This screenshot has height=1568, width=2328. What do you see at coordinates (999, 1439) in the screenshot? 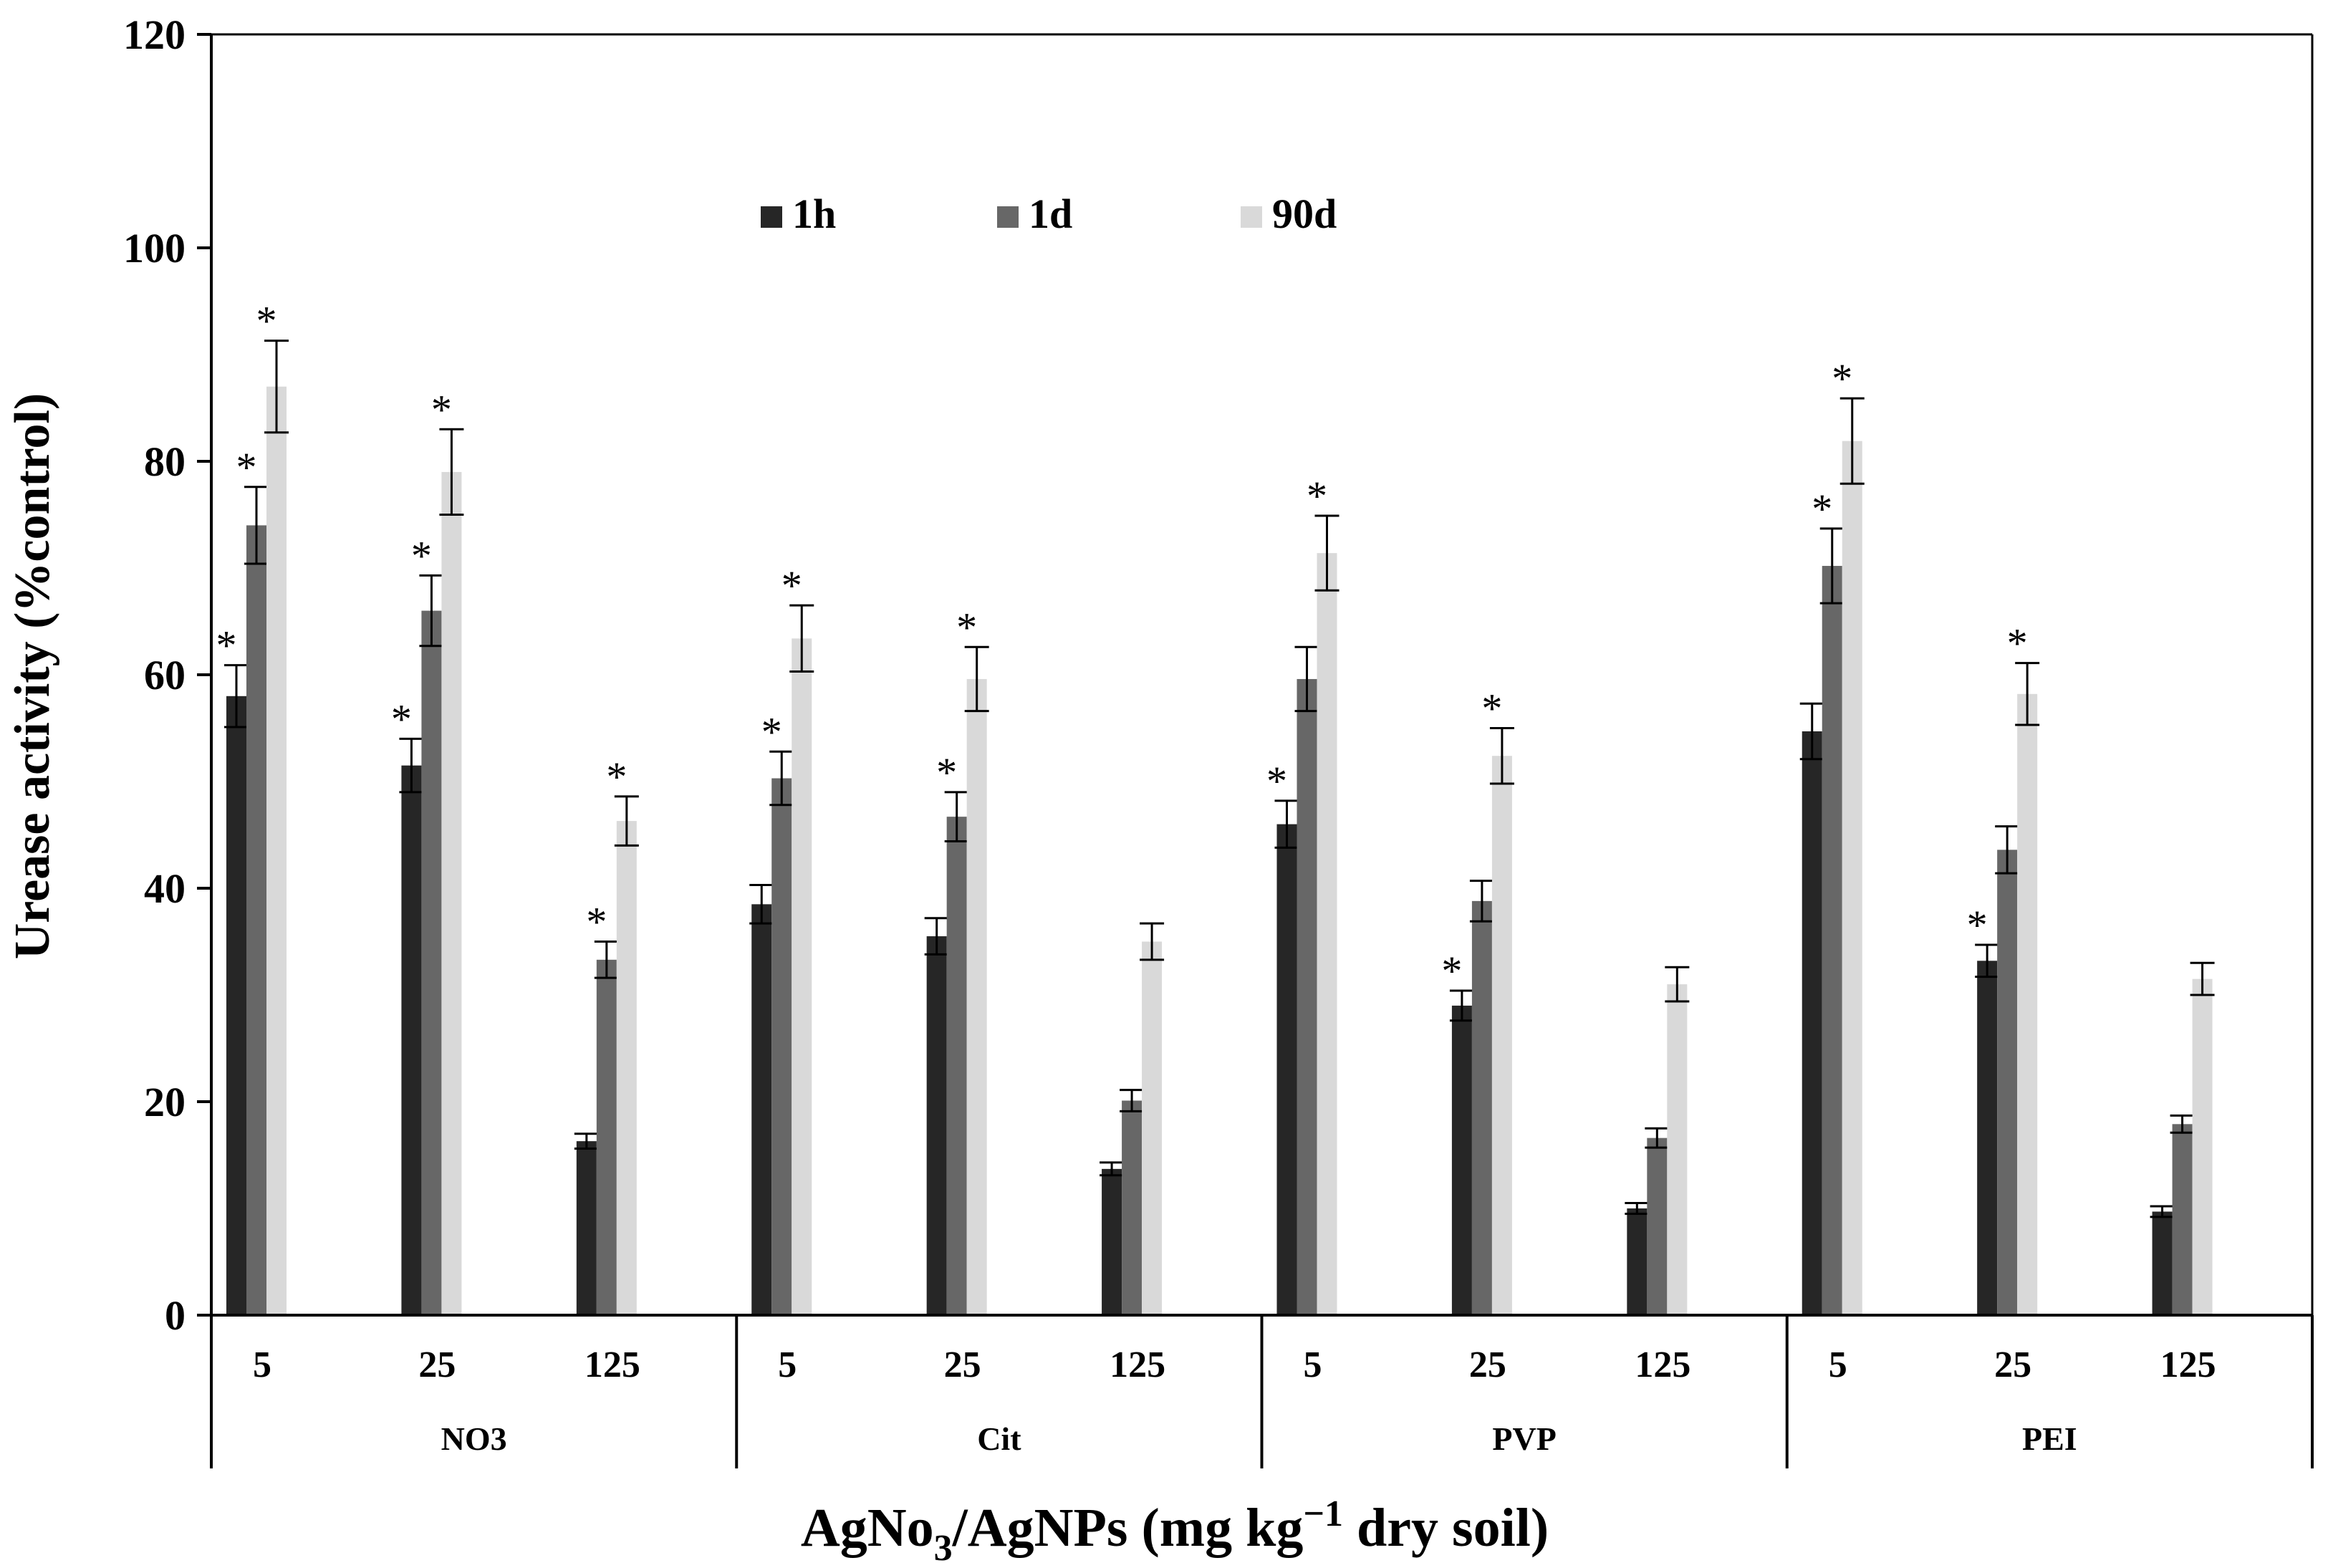
I see `group-label: Cit` at bounding box center [999, 1439].